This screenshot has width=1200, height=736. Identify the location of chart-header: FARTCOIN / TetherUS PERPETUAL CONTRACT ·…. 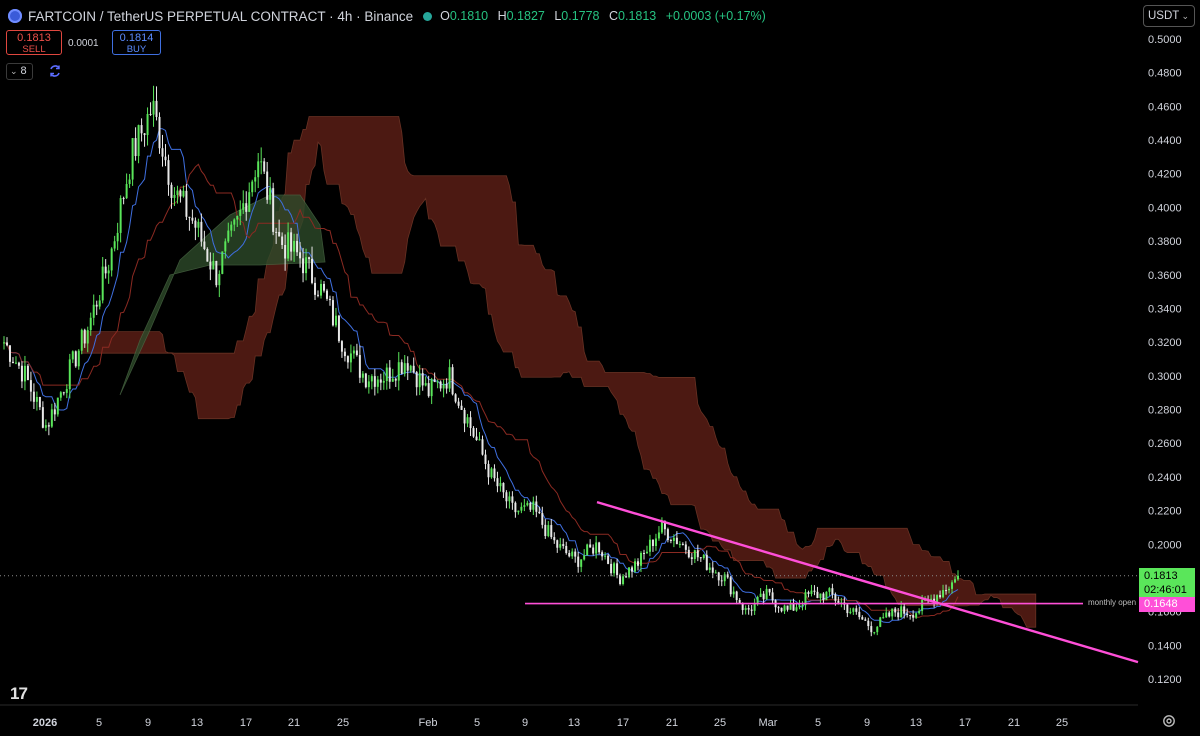
(387, 16).